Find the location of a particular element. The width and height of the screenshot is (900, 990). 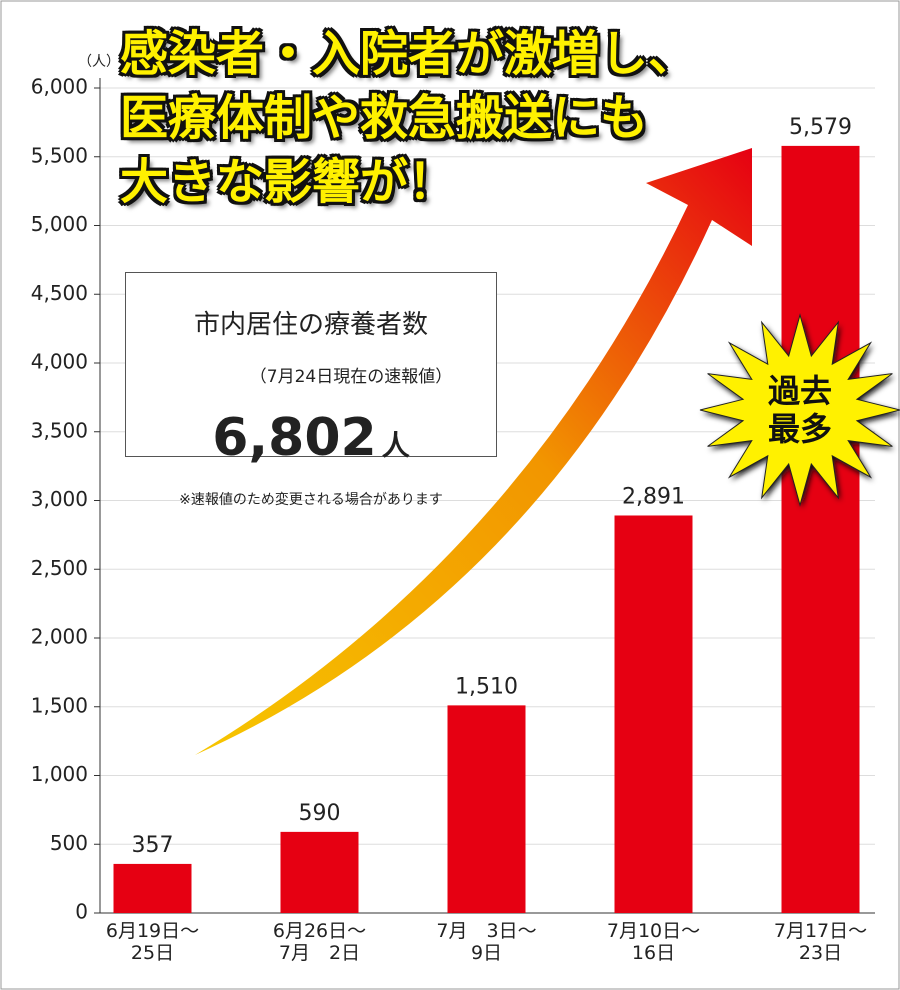

info-note: ※速報値のため変更される場合があります is located at coordinates (311, 500).